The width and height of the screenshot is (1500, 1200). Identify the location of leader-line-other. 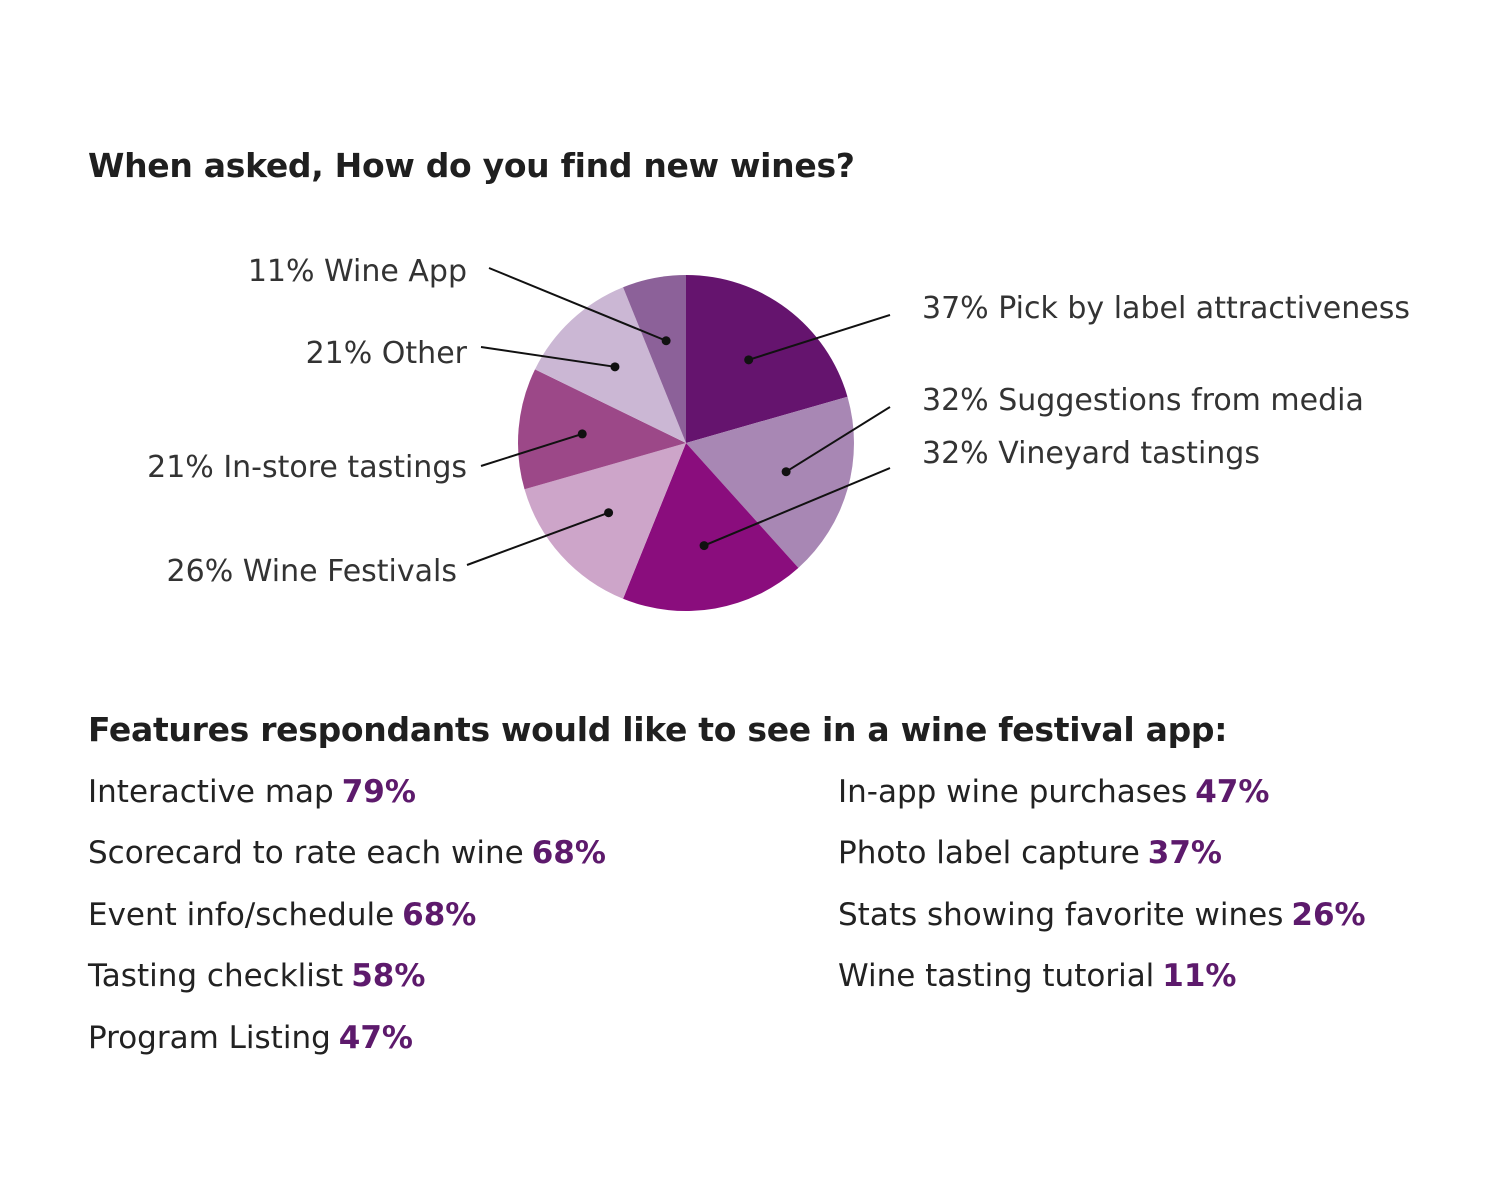
(548, 357).